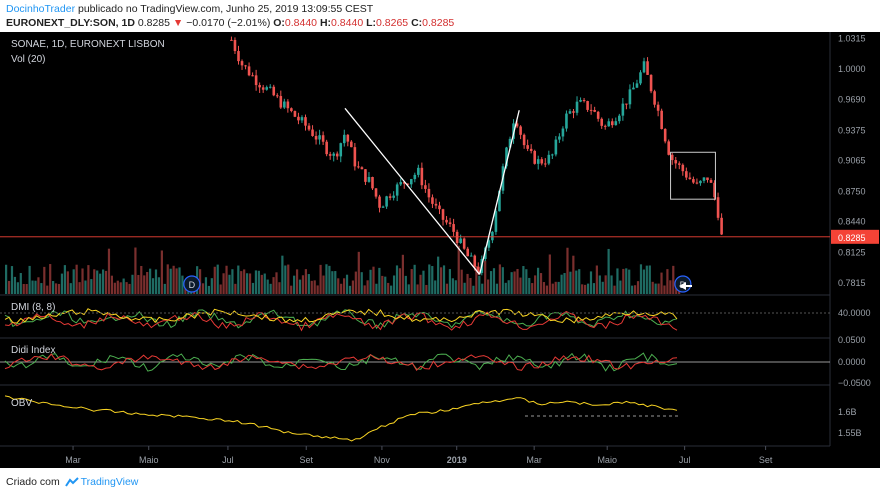 The image size is (880, 495). What do you see at coordinates (109, 482) in the screenshot?
I see `footer-brand-link: TradingView` at bounding box center [109, 482].